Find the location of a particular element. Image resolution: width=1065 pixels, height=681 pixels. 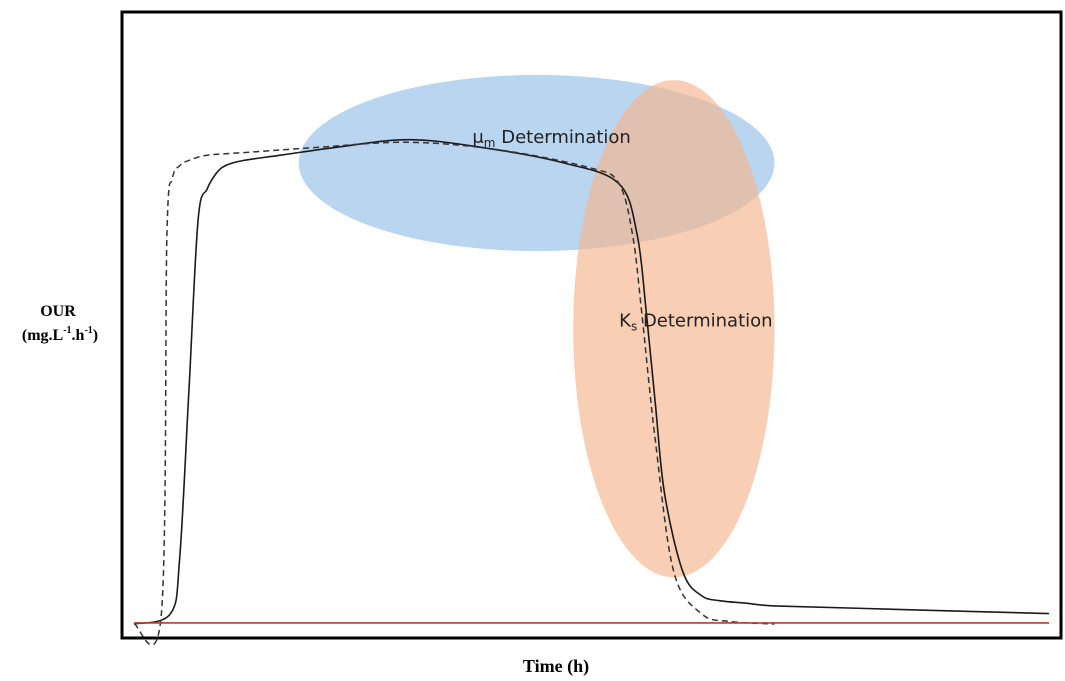

annotation-label-1: μm Determination is located at coordinates (551, 138).